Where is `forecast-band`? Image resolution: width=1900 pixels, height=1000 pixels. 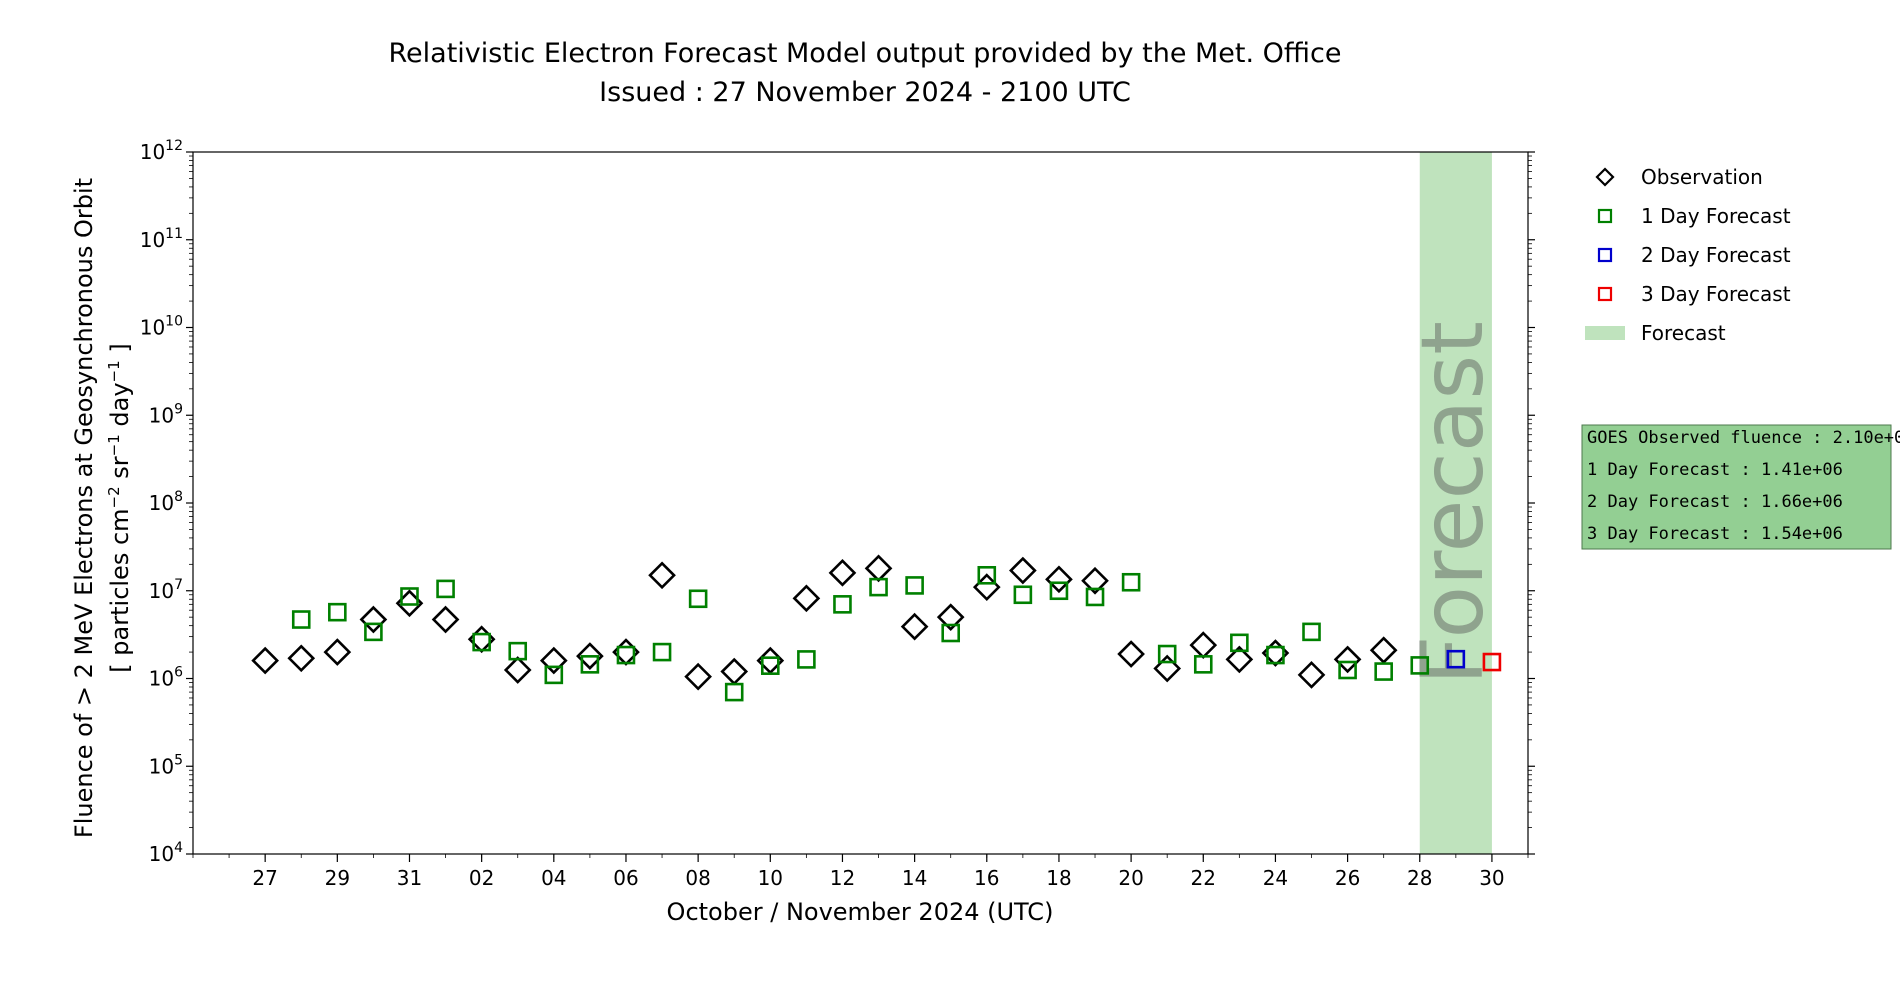
forecast-band is located at coordinates (1455, 503).